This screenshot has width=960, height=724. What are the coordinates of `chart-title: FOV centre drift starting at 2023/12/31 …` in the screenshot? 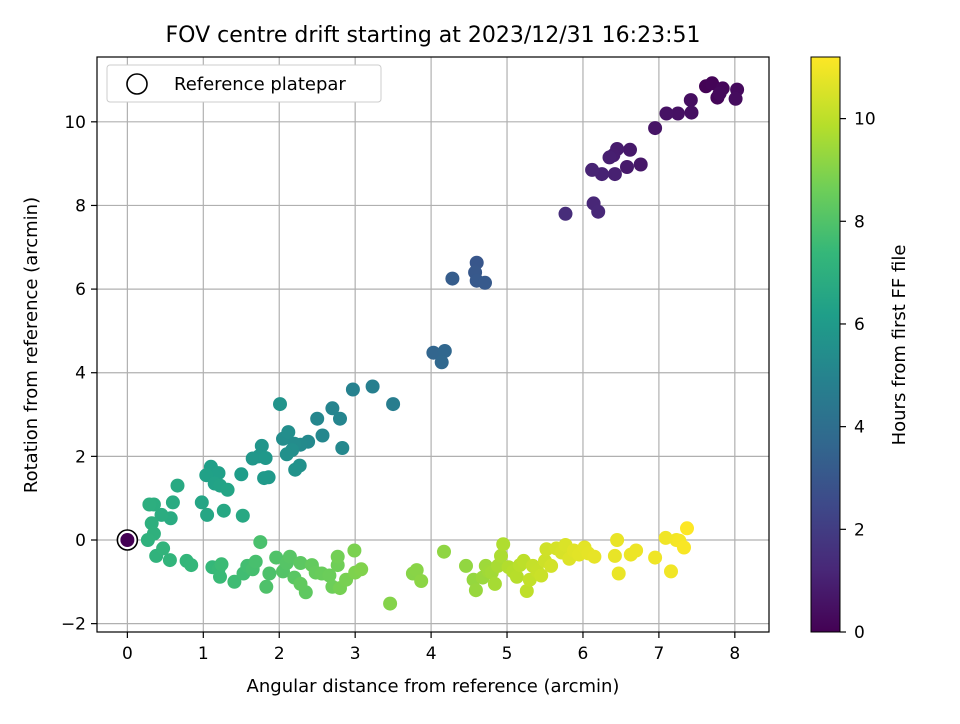 It's located at (433, 35).